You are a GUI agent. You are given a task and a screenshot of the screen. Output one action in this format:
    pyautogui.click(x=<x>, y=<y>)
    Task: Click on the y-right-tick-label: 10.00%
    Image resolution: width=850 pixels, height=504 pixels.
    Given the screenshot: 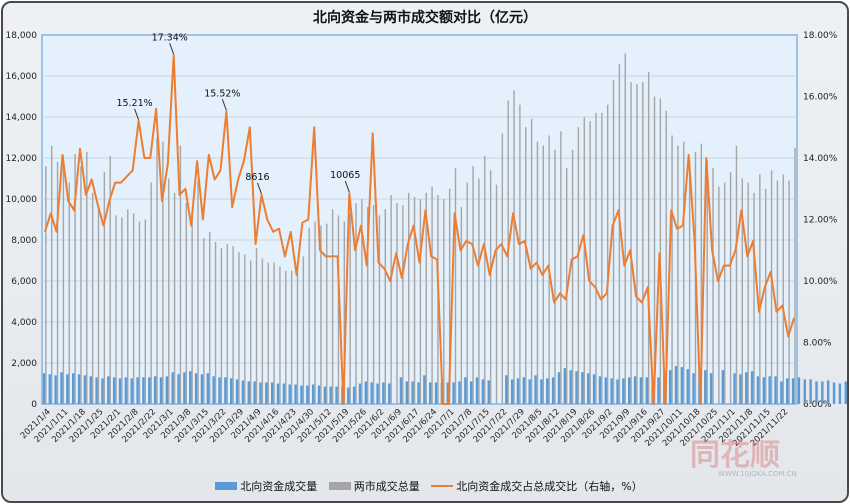 What is the action you would take?
    pyautogui.click(x=820, y=282)
    